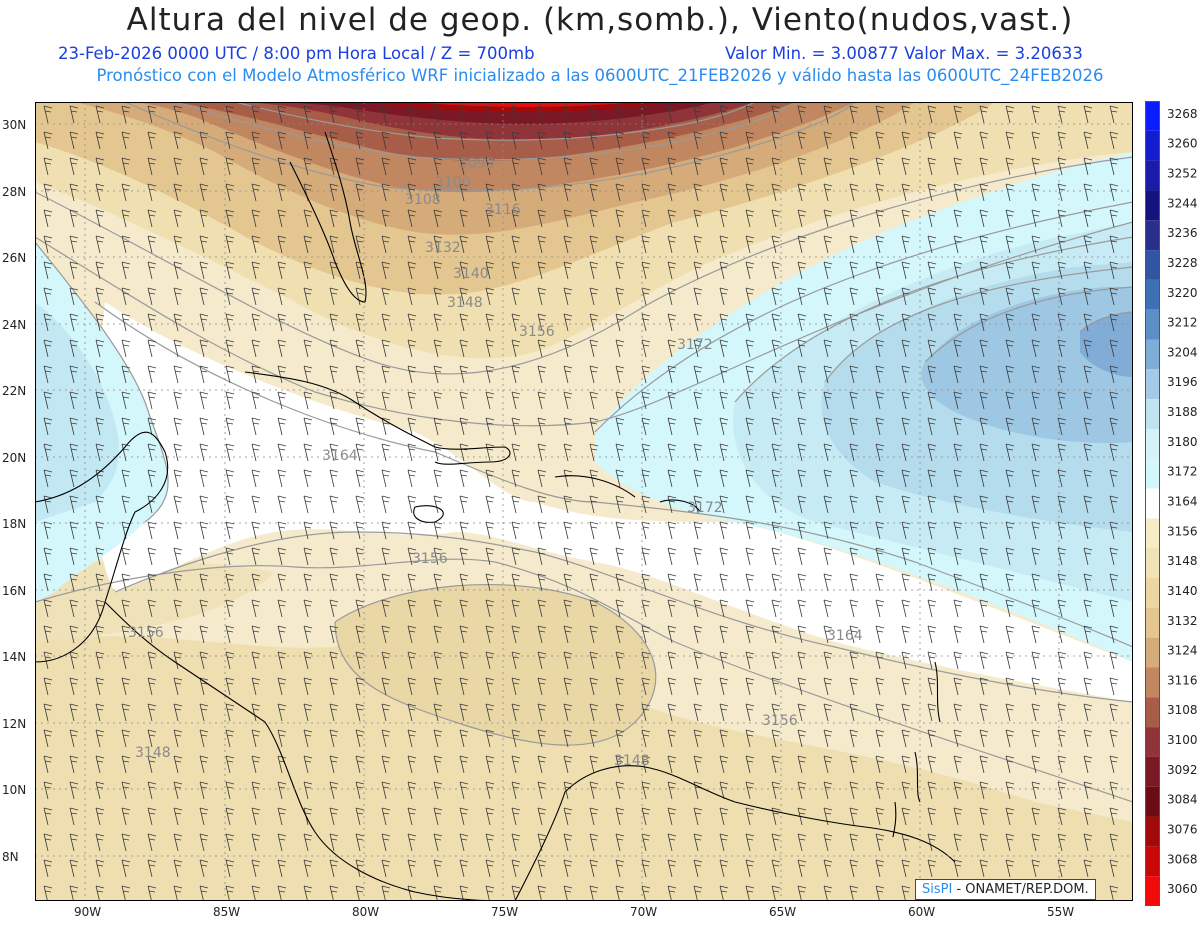 The height and width of the screenshot is (927, 1200). Describe the element at coordinates (1182, 382) in the screenshot. I see `colorbar-tick-label: 3196` at that location.